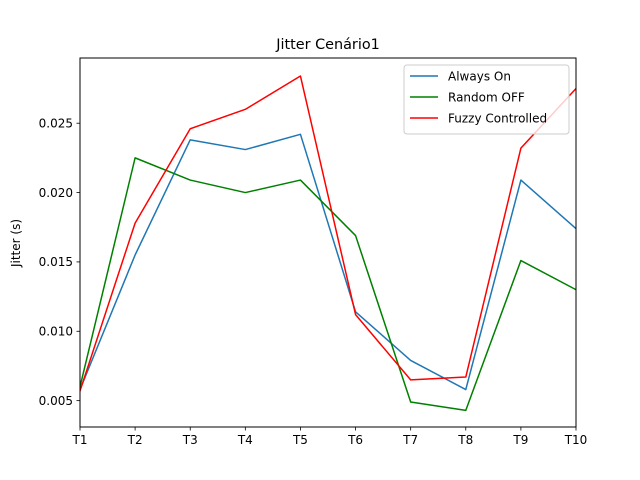  Describe the element at coordinates (56, 123) in the screenshot. I see `y-tick-label: 0.025` at that location.